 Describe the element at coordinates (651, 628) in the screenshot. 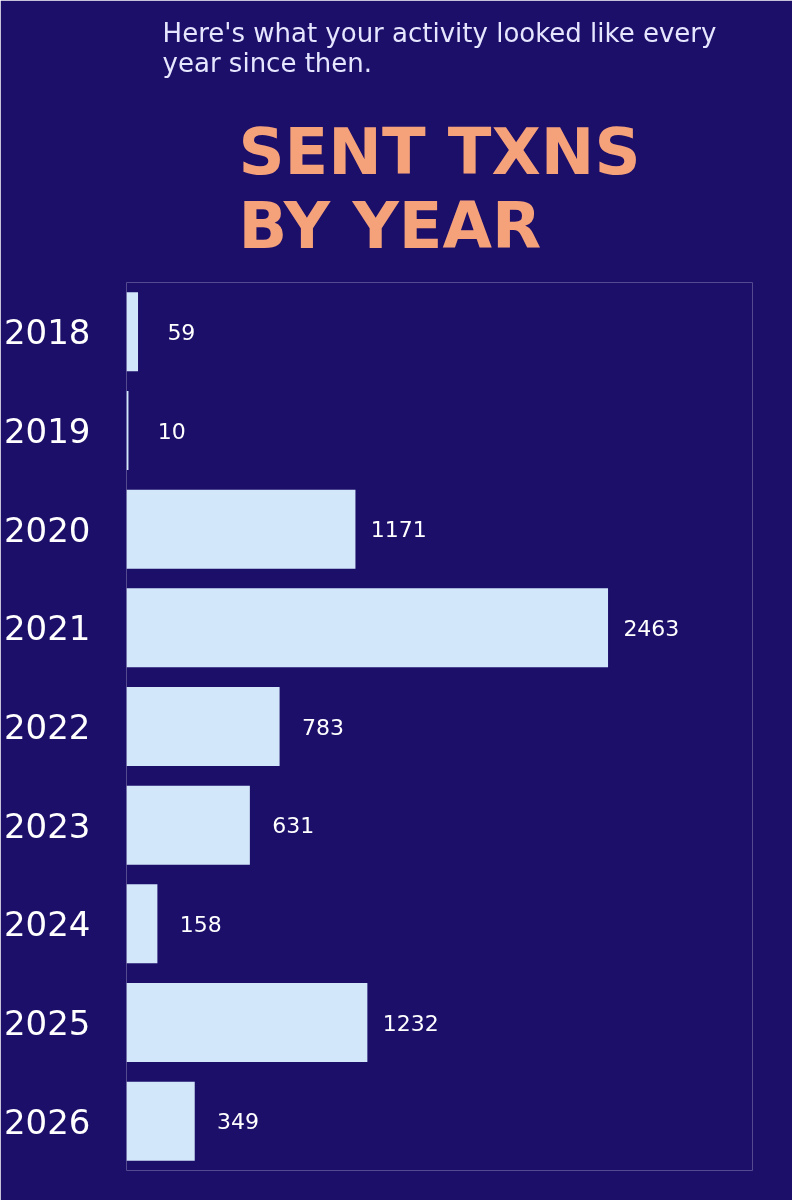

I see `data-label: 2463` at that location.